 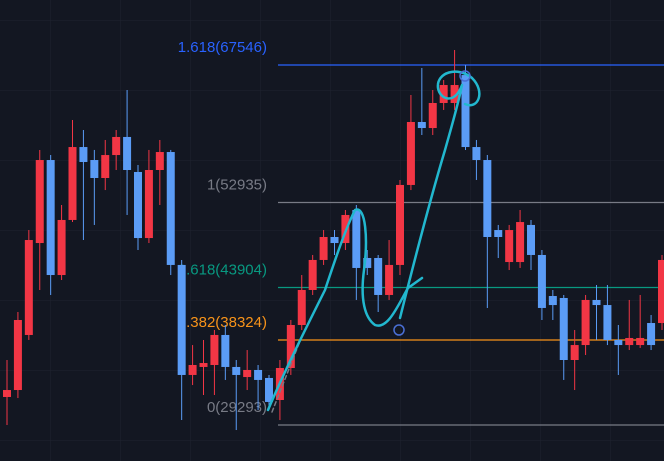 What do you see at coordinates (222, 322) in the screenshot?
I see `fib-level-label: 0.382(38324)` at bounding box center [222, 322].